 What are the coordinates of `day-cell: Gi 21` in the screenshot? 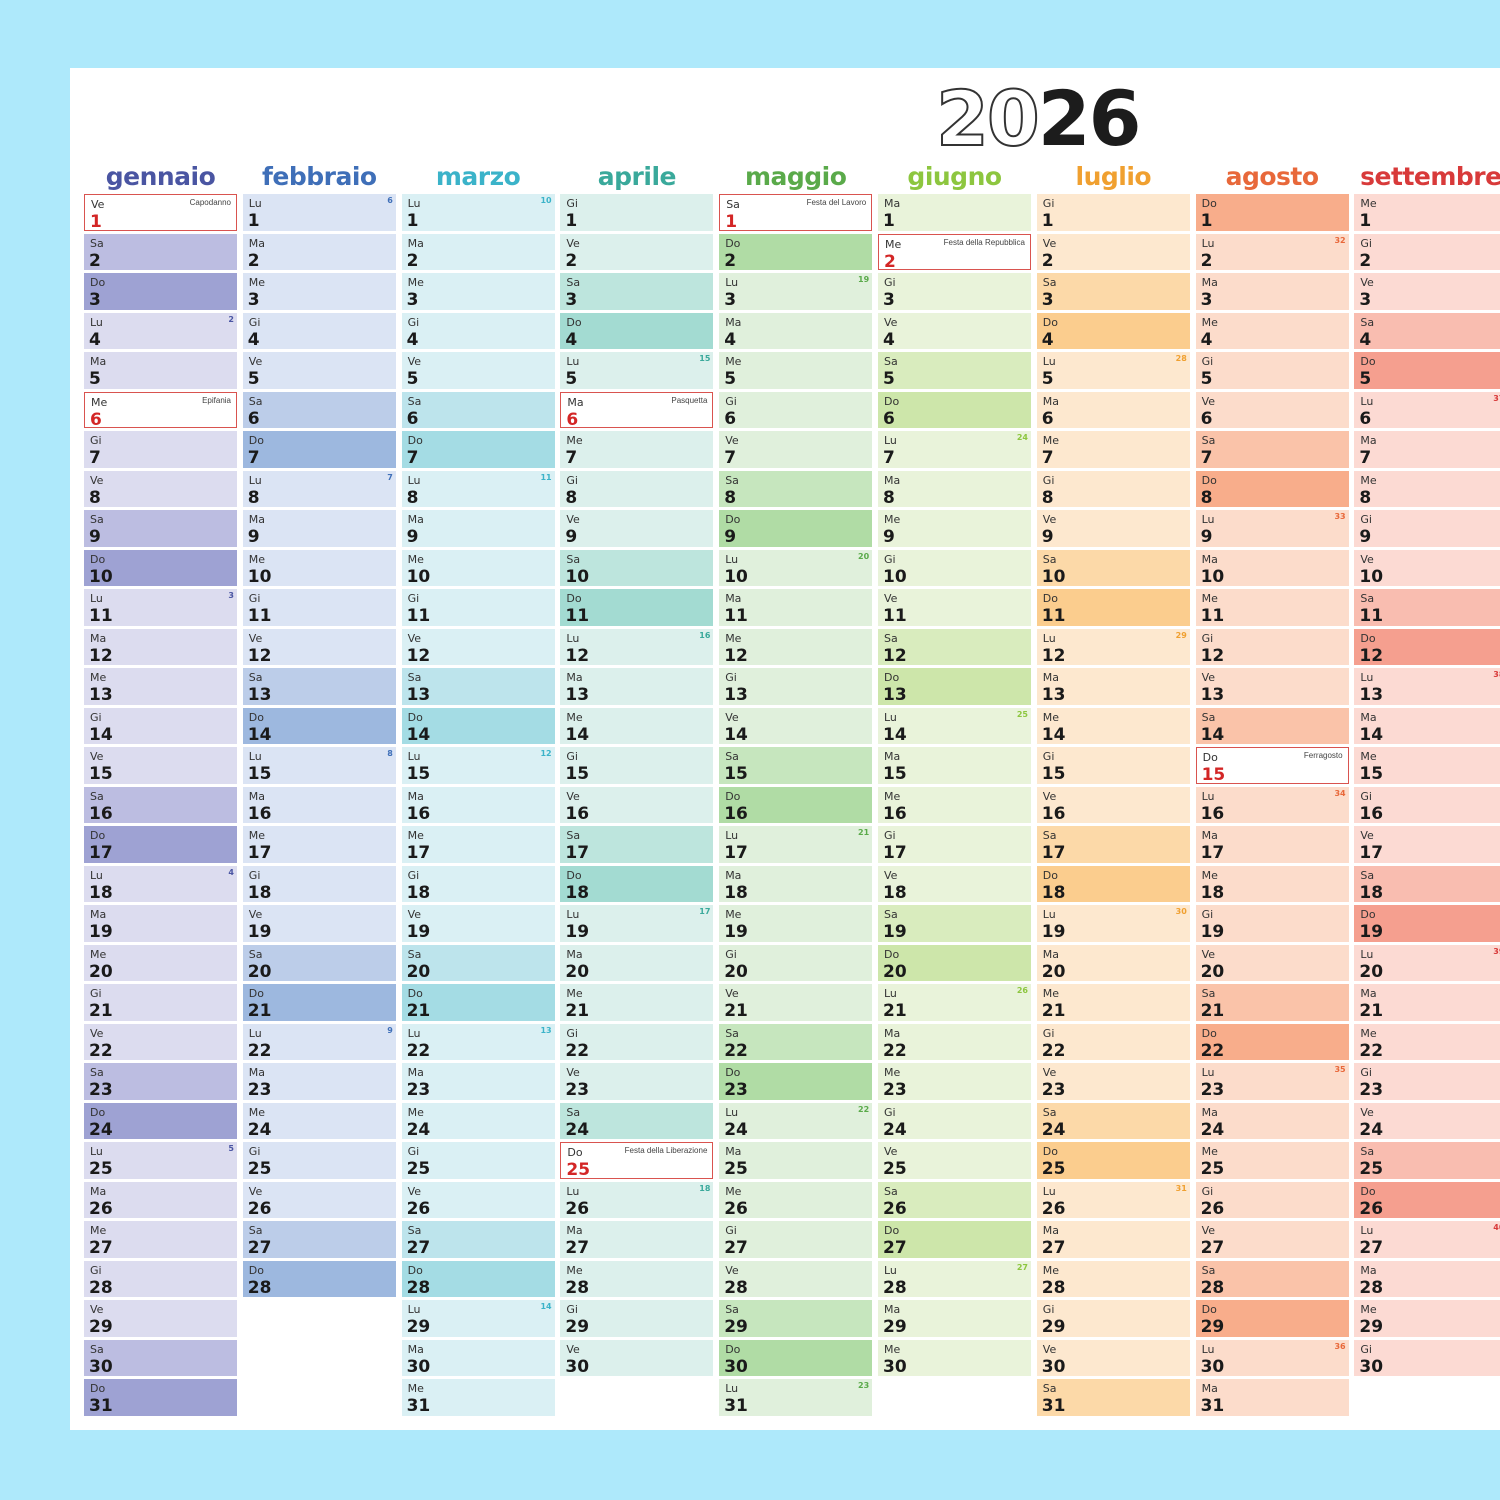 It's located at (160, 1002).